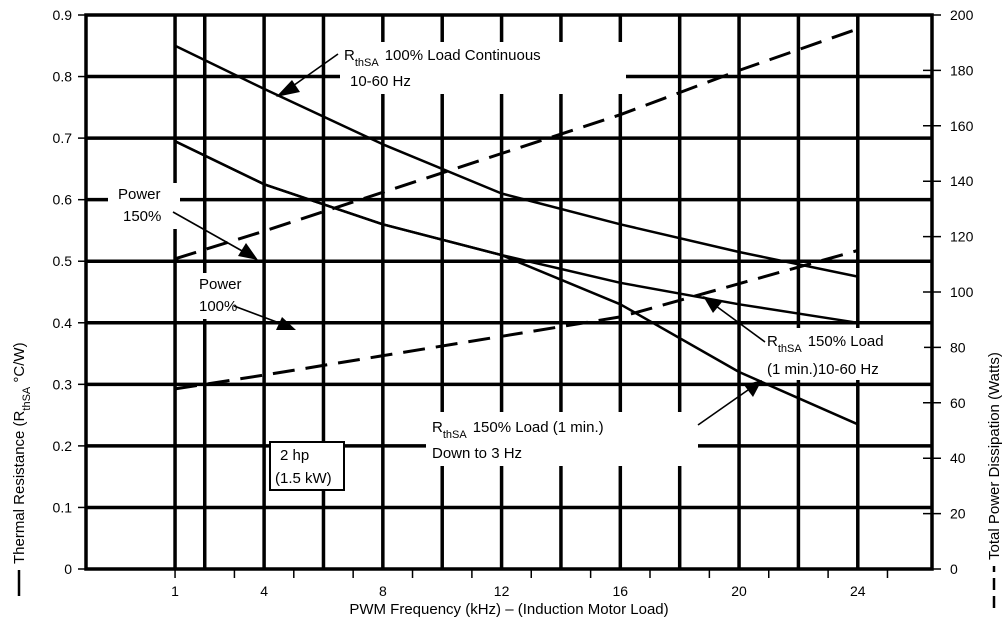  Describe the element at coordinates (753, 388) in the screenshot. I see `arrowhead-r150-3hz` at that location.